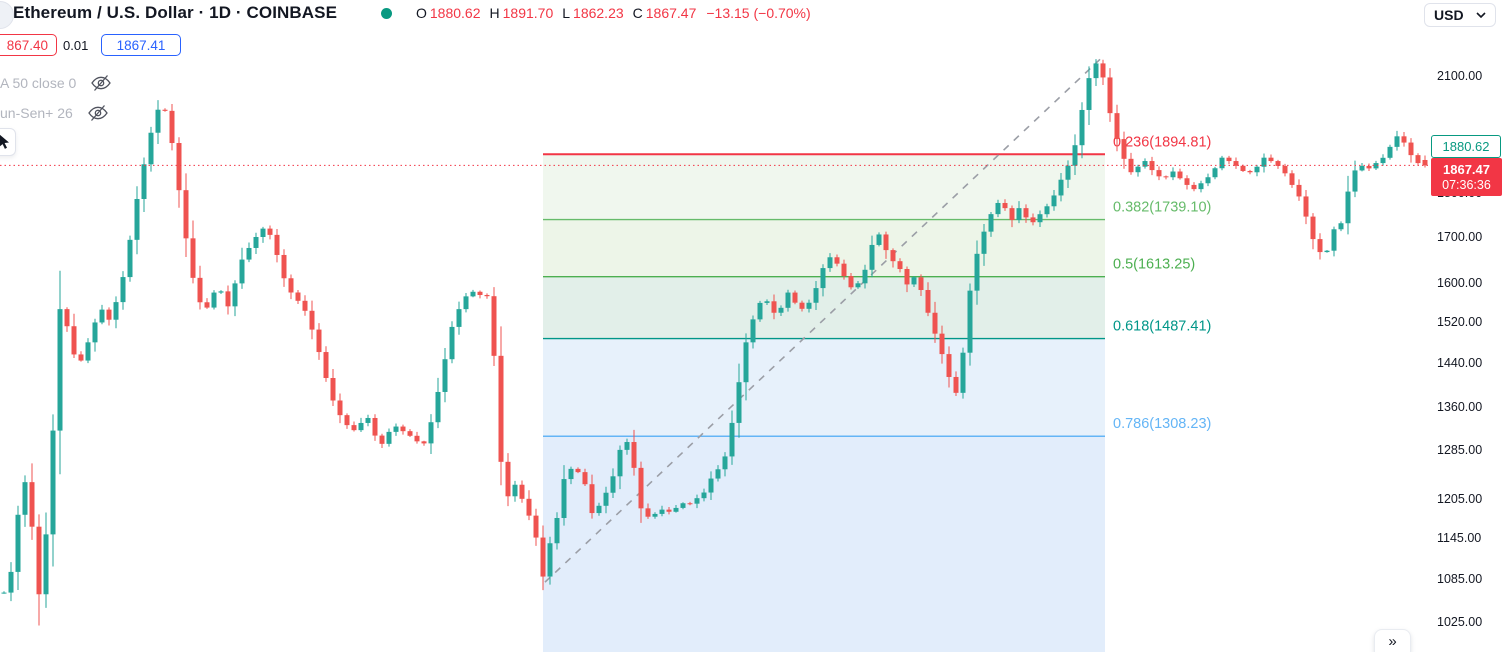  I want to click on fib-level-label: 0.786(1308.23), so click(1162, 424).